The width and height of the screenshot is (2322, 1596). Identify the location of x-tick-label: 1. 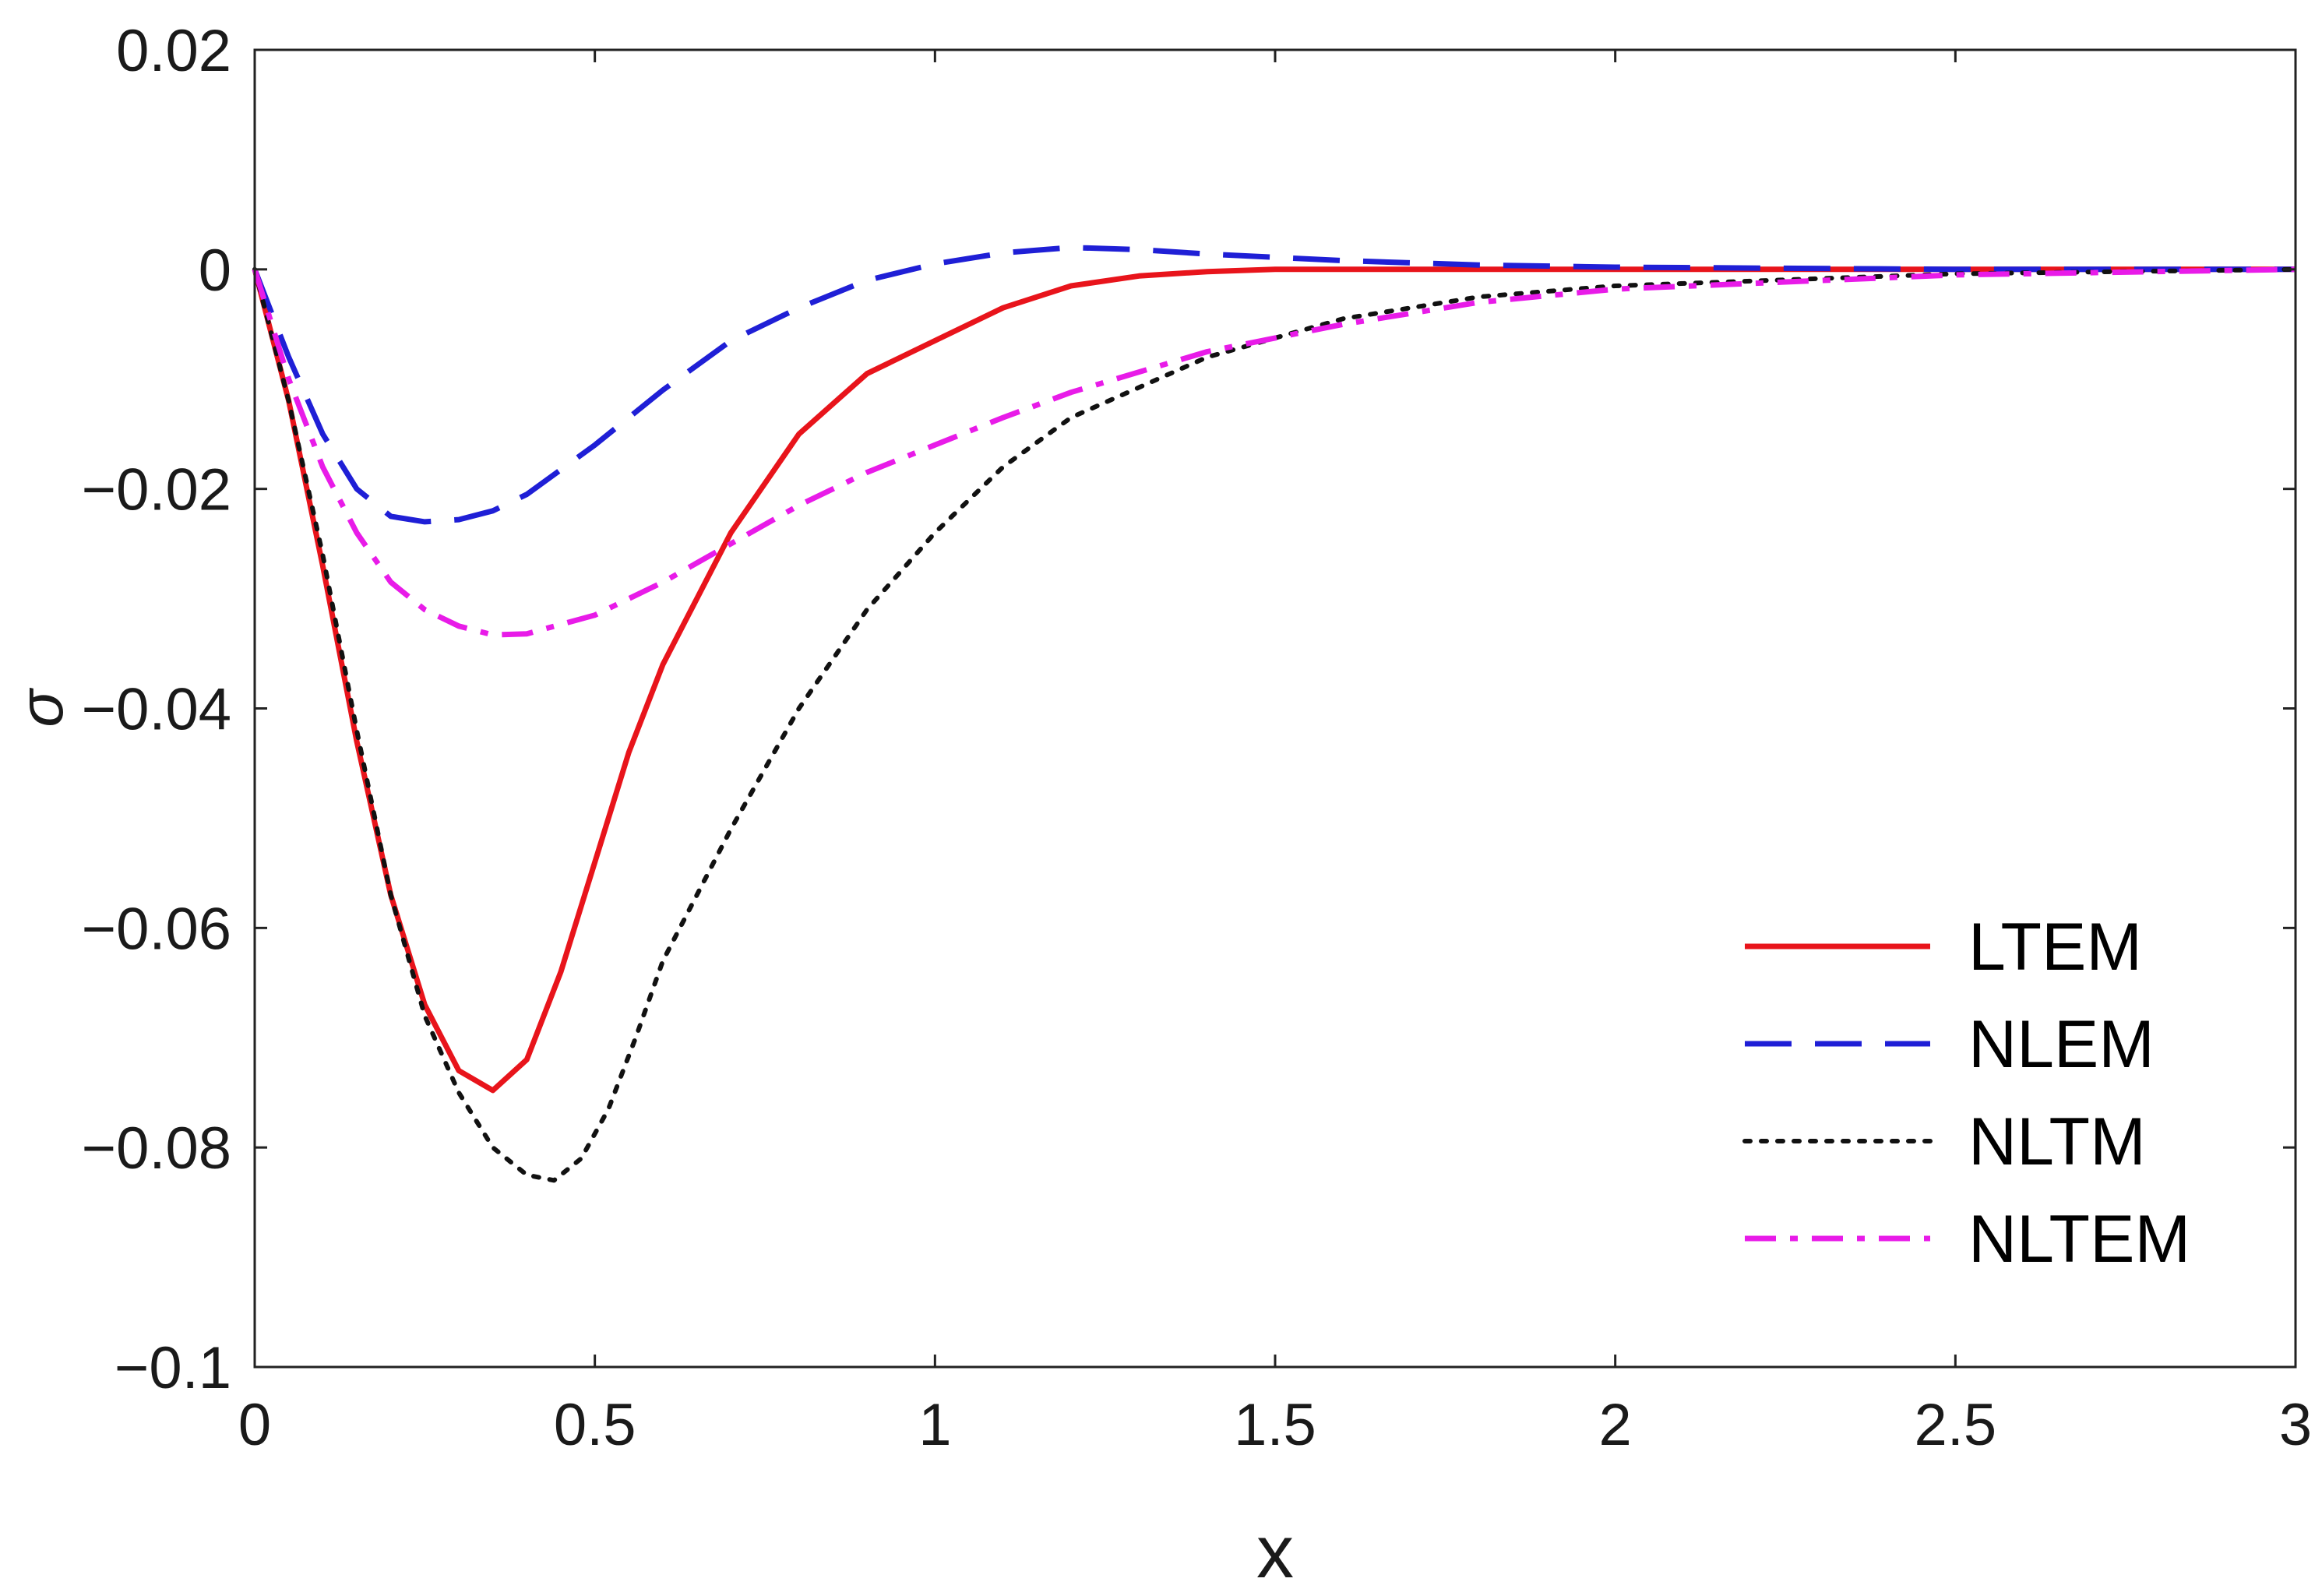
(935, 1425).